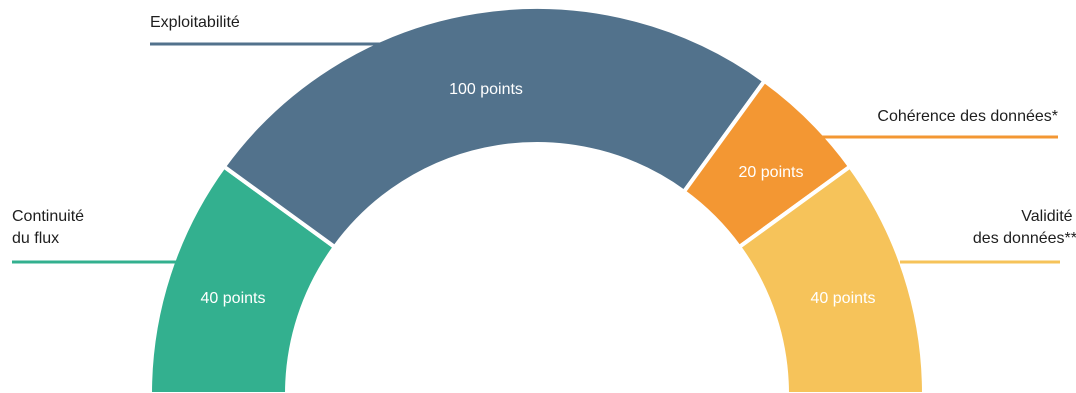 This screenshot has height=393, width=1076. I want to click on segment-validite, so click(831, 278).